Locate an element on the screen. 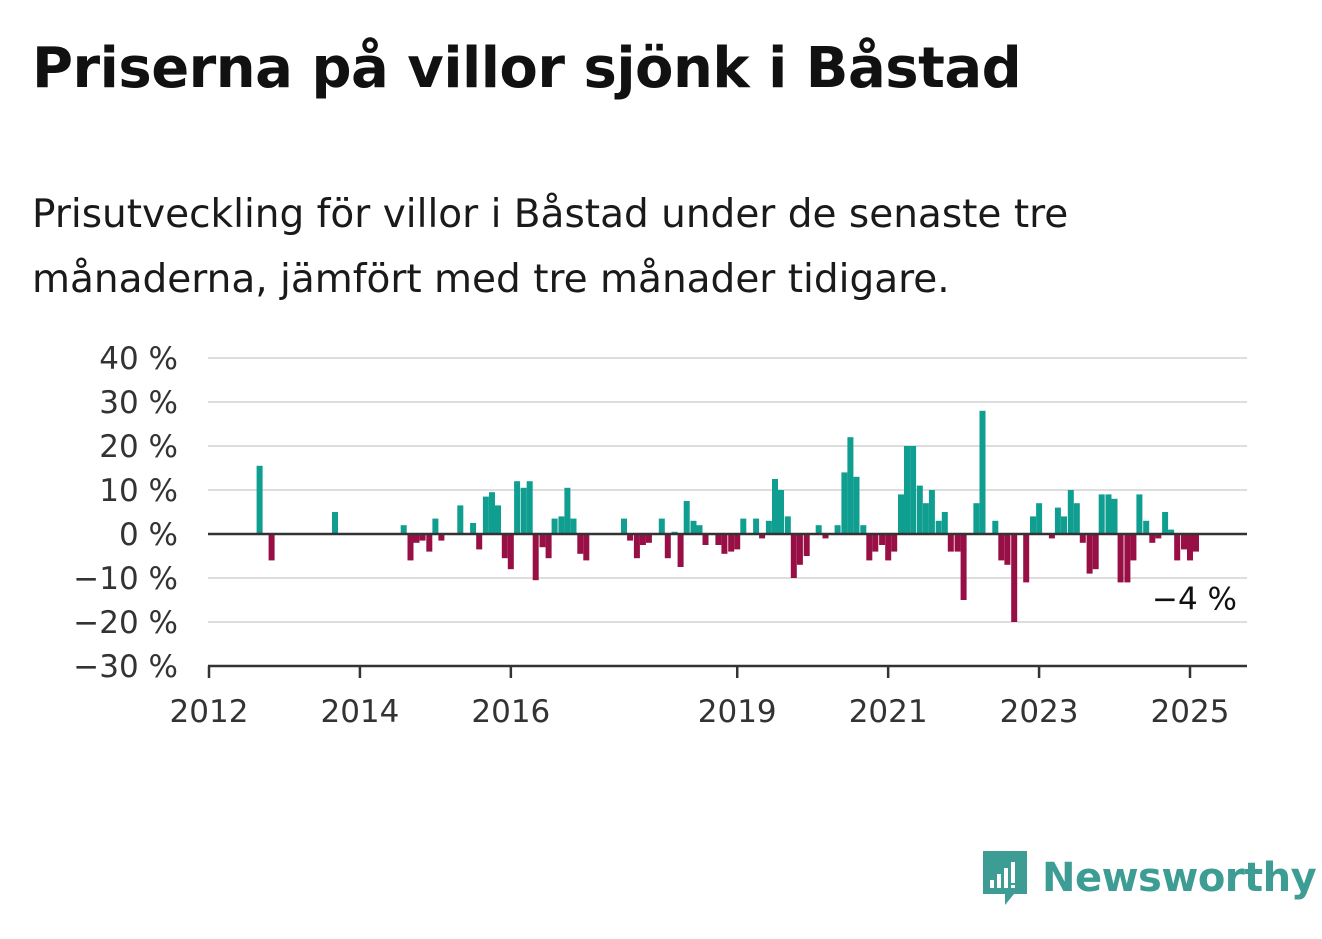 Image resolution: width=1322 pixels, height=939 pixels. x-tick-label: 2016 is located at coordinates (510, 712).